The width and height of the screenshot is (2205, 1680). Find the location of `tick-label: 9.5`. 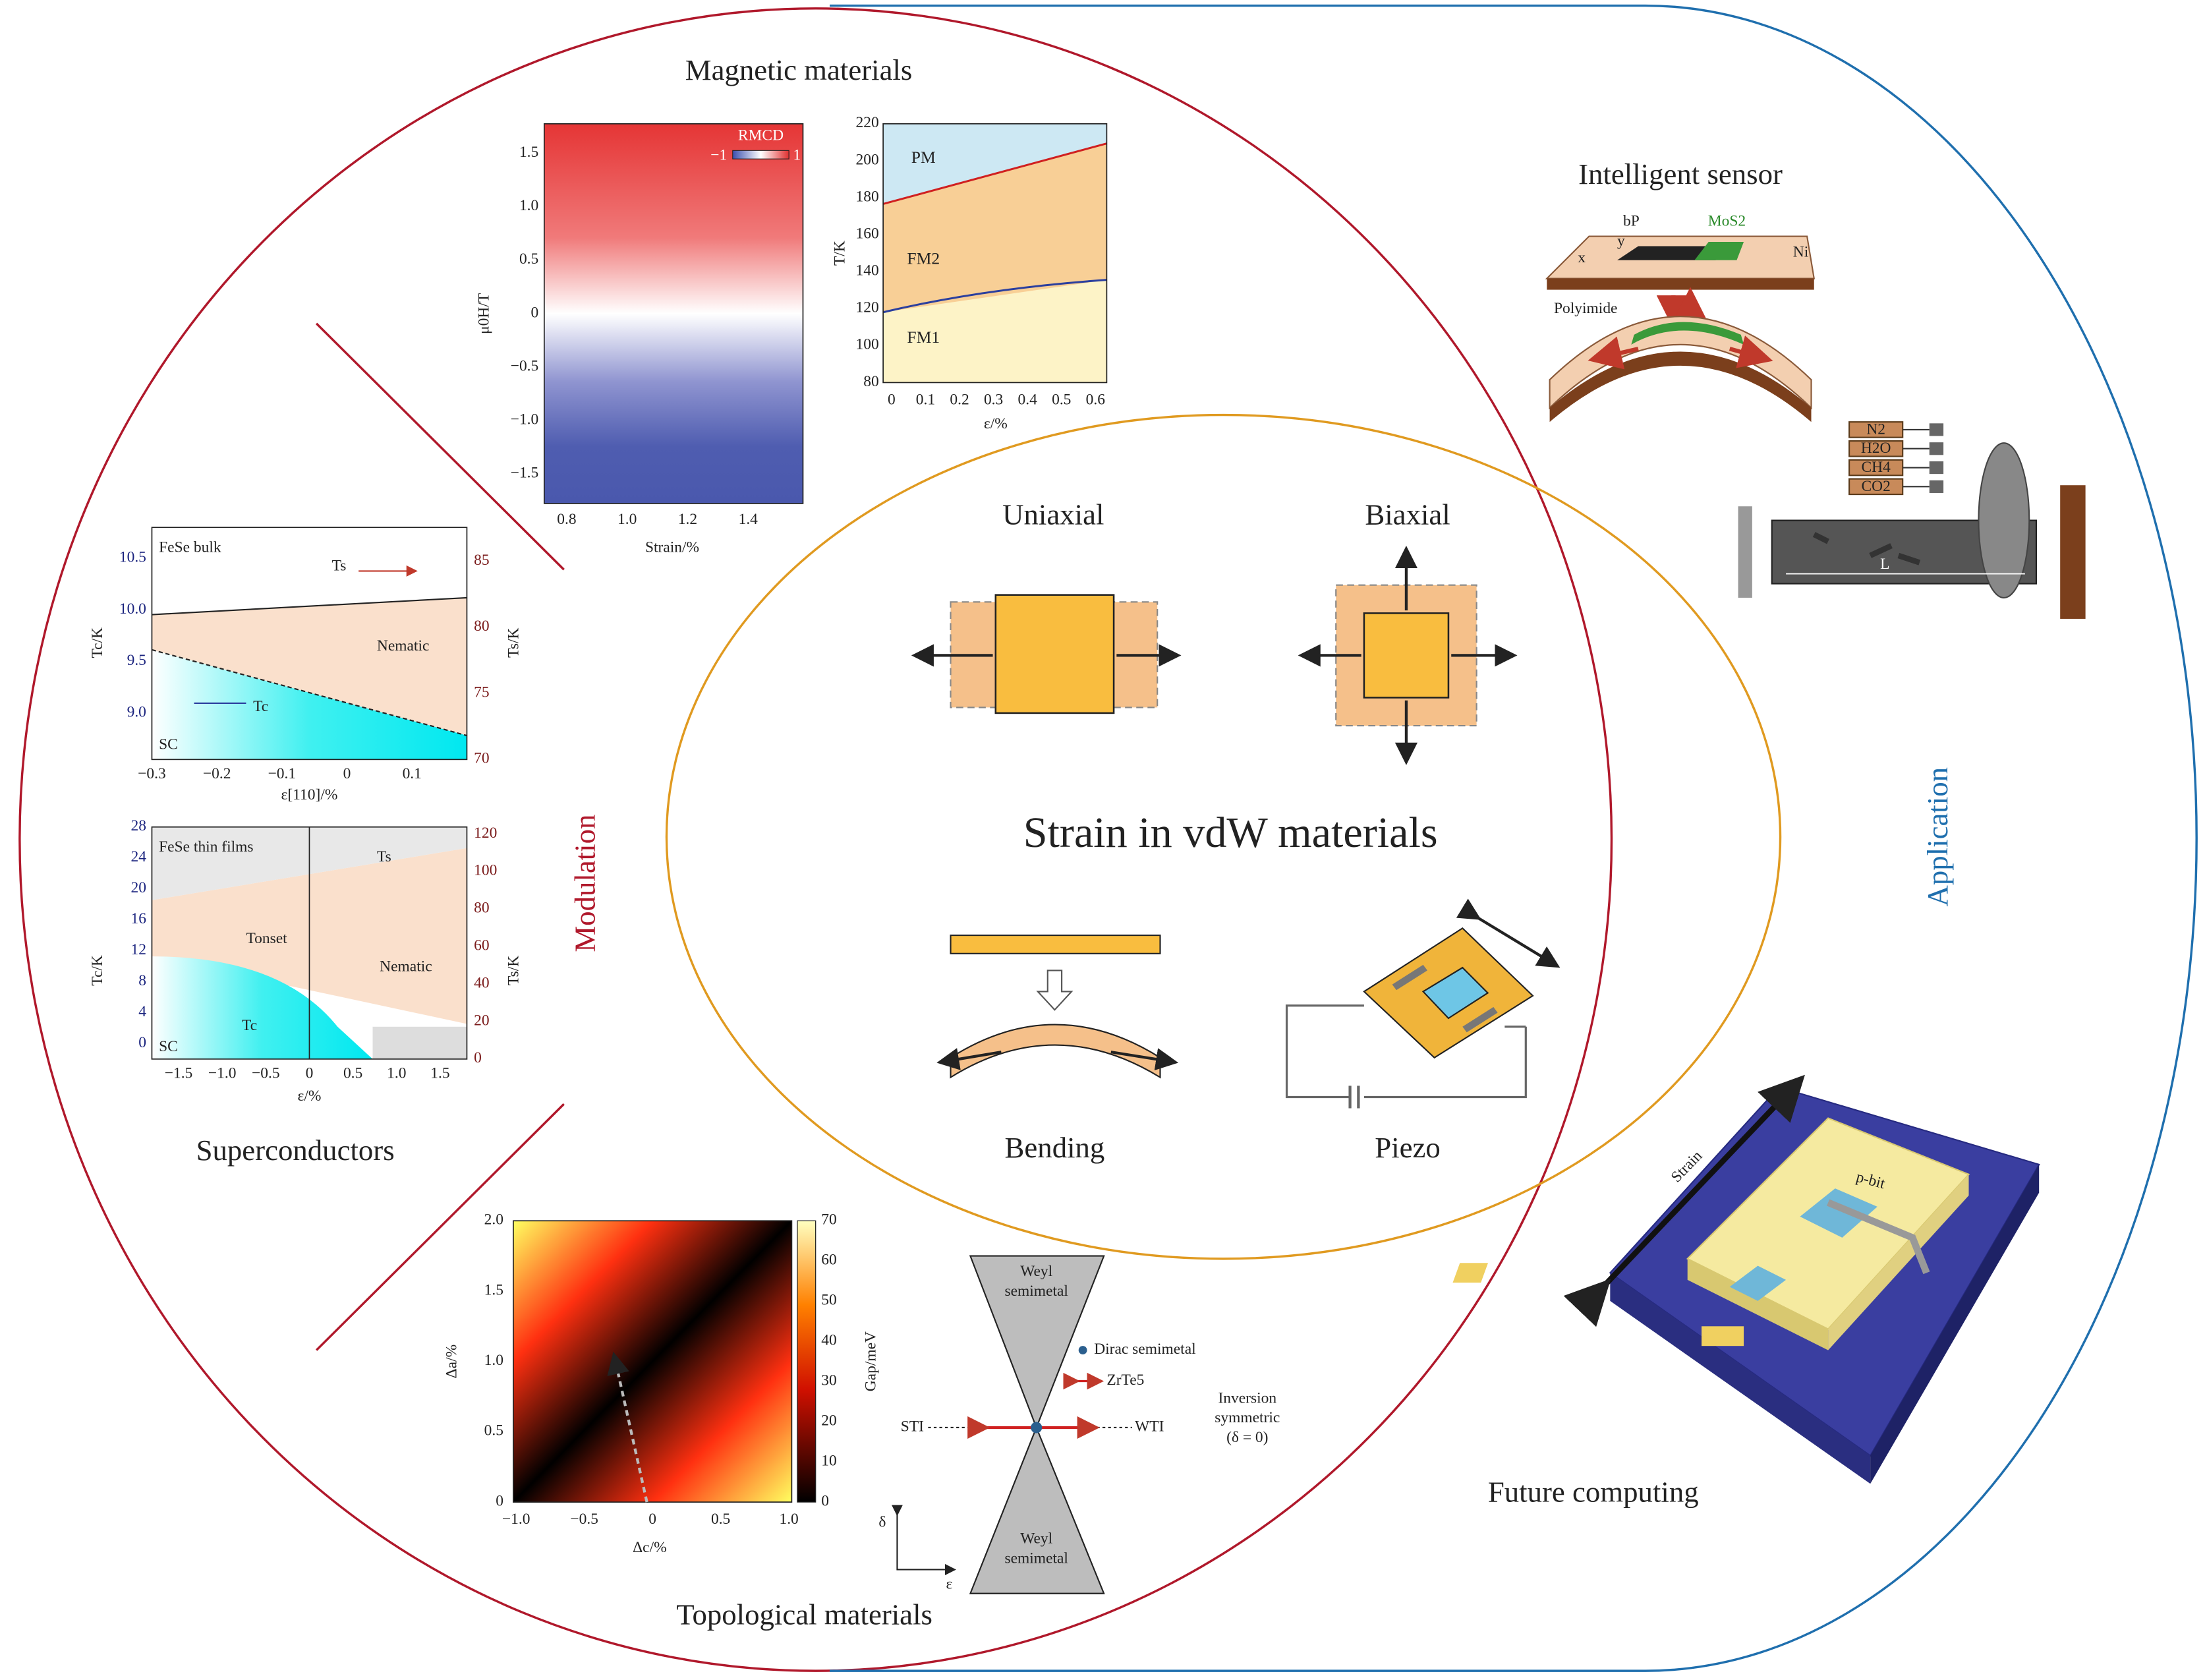

tick-label: 9.5 is located at coordinates (136, 660).